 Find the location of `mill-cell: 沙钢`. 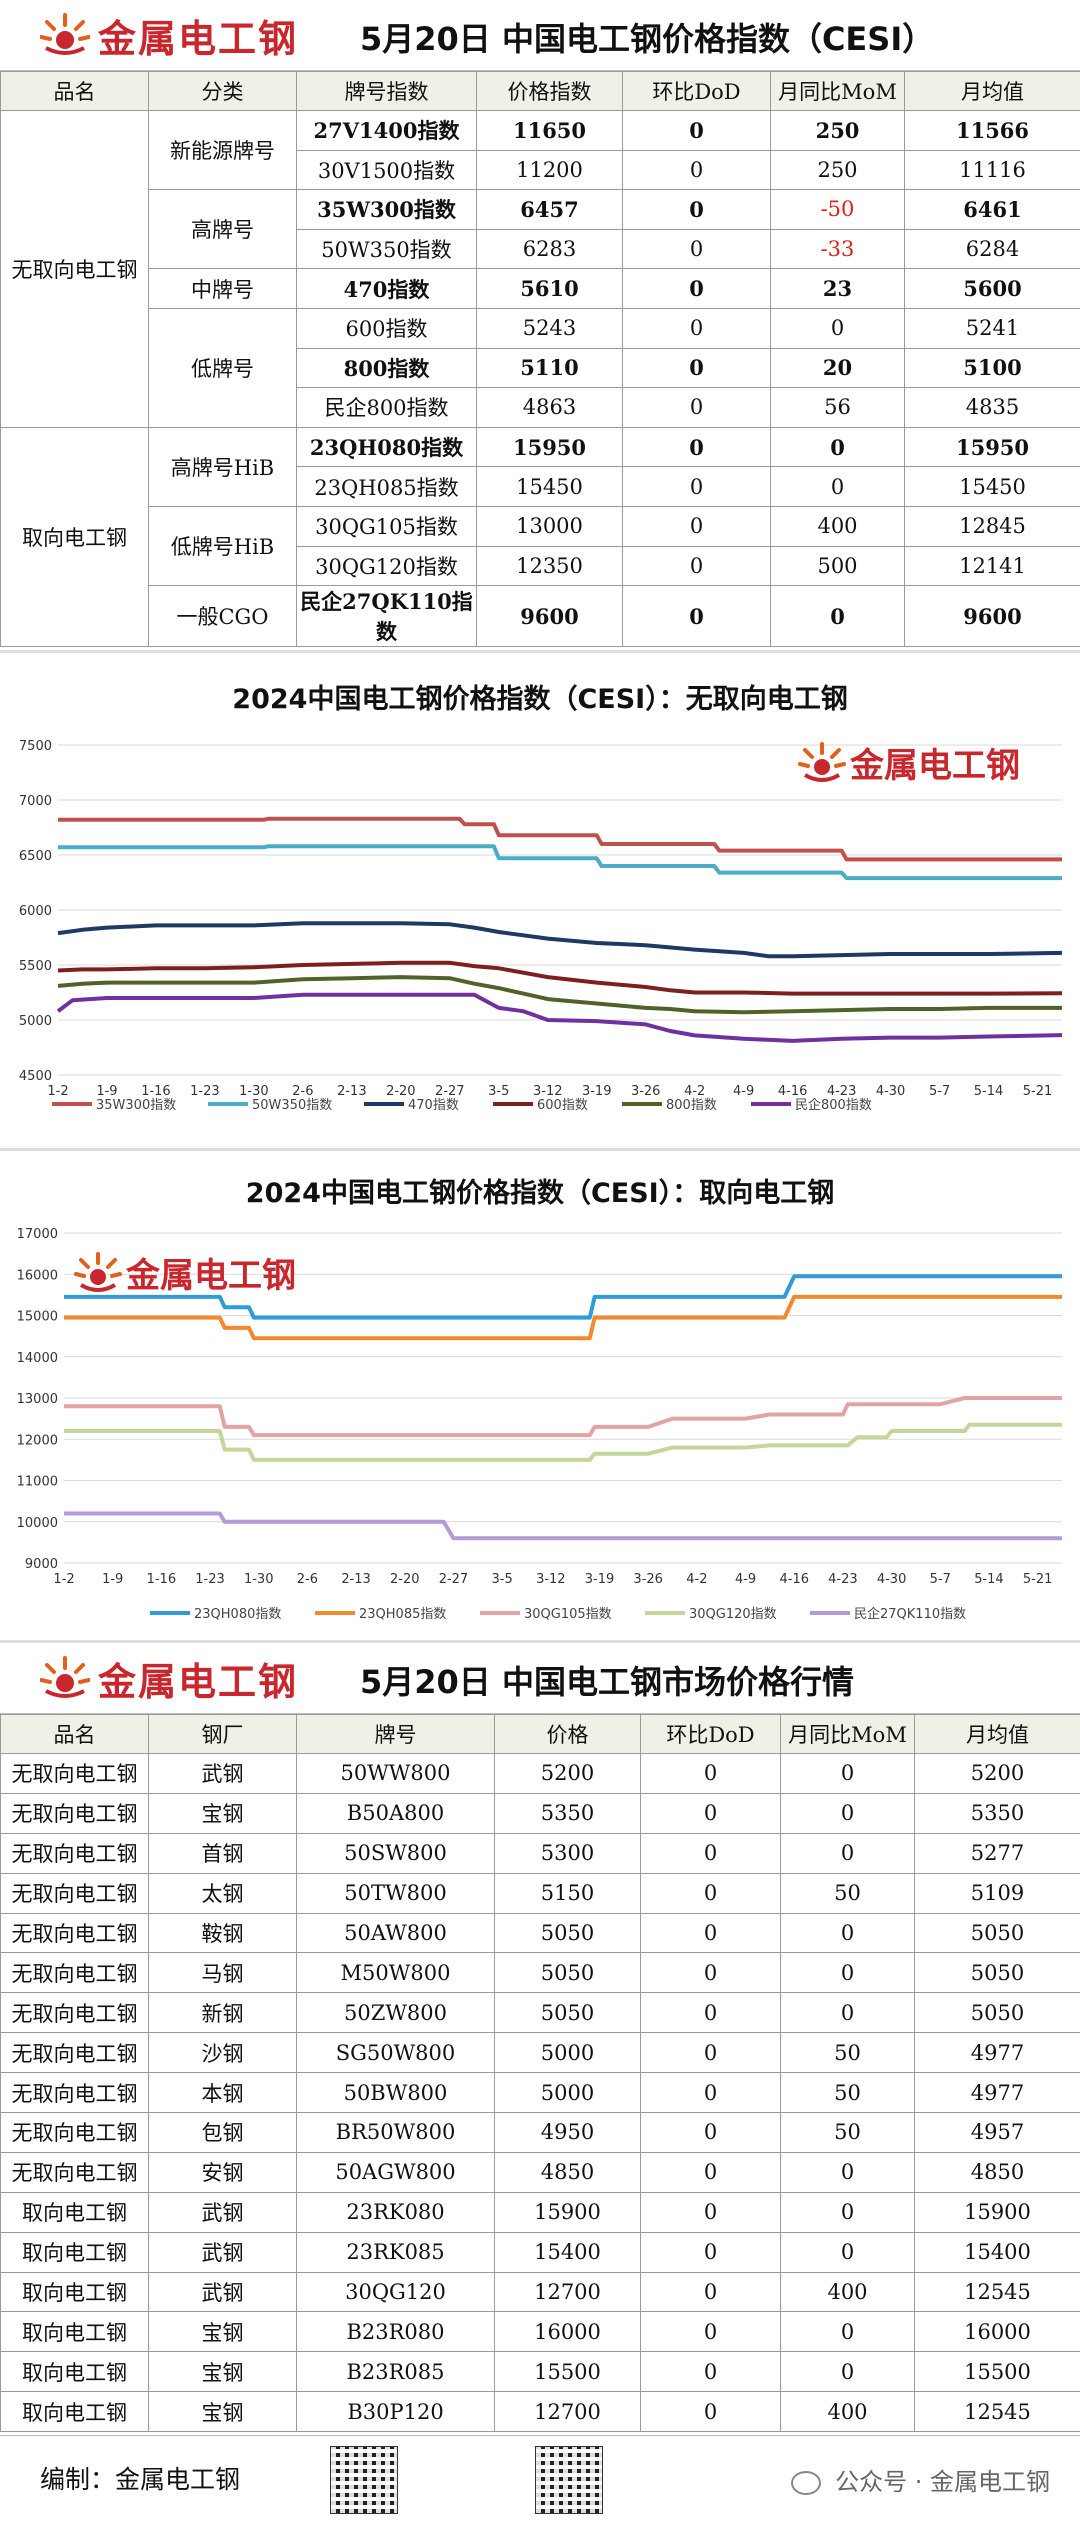

mill-cell: 沙钢 is located at coordinates (223, 2053).